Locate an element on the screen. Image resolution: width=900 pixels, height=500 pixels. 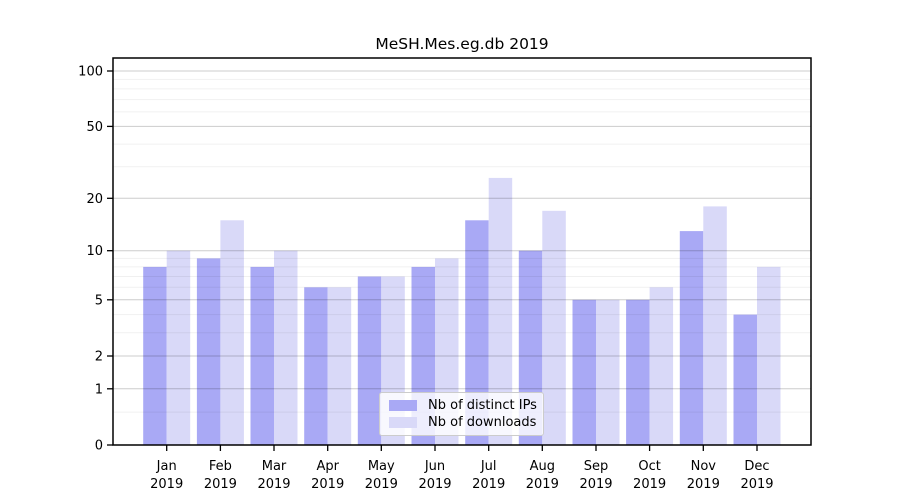
bar-nb-of-distinct-ips-jul is located at coordinates (477, 332).